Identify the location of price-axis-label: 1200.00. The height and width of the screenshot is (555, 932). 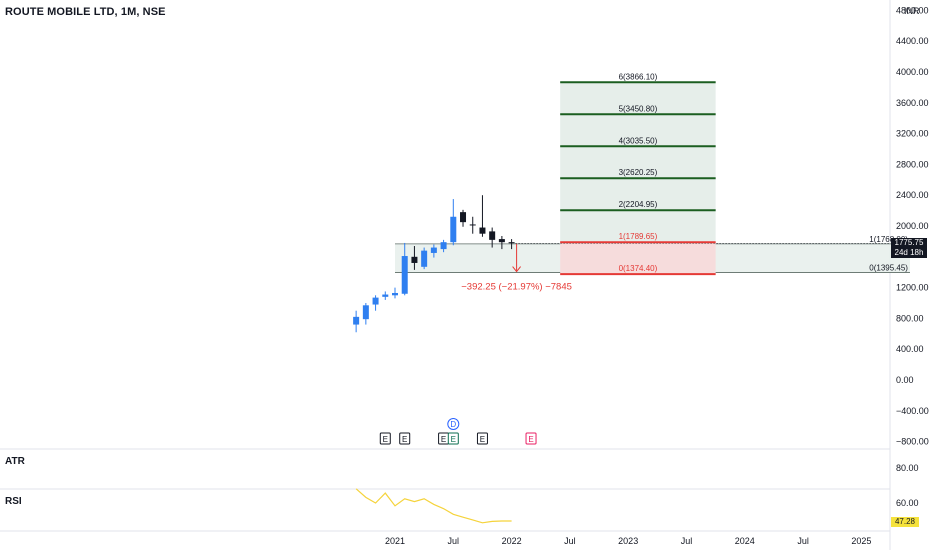
(912, 288).